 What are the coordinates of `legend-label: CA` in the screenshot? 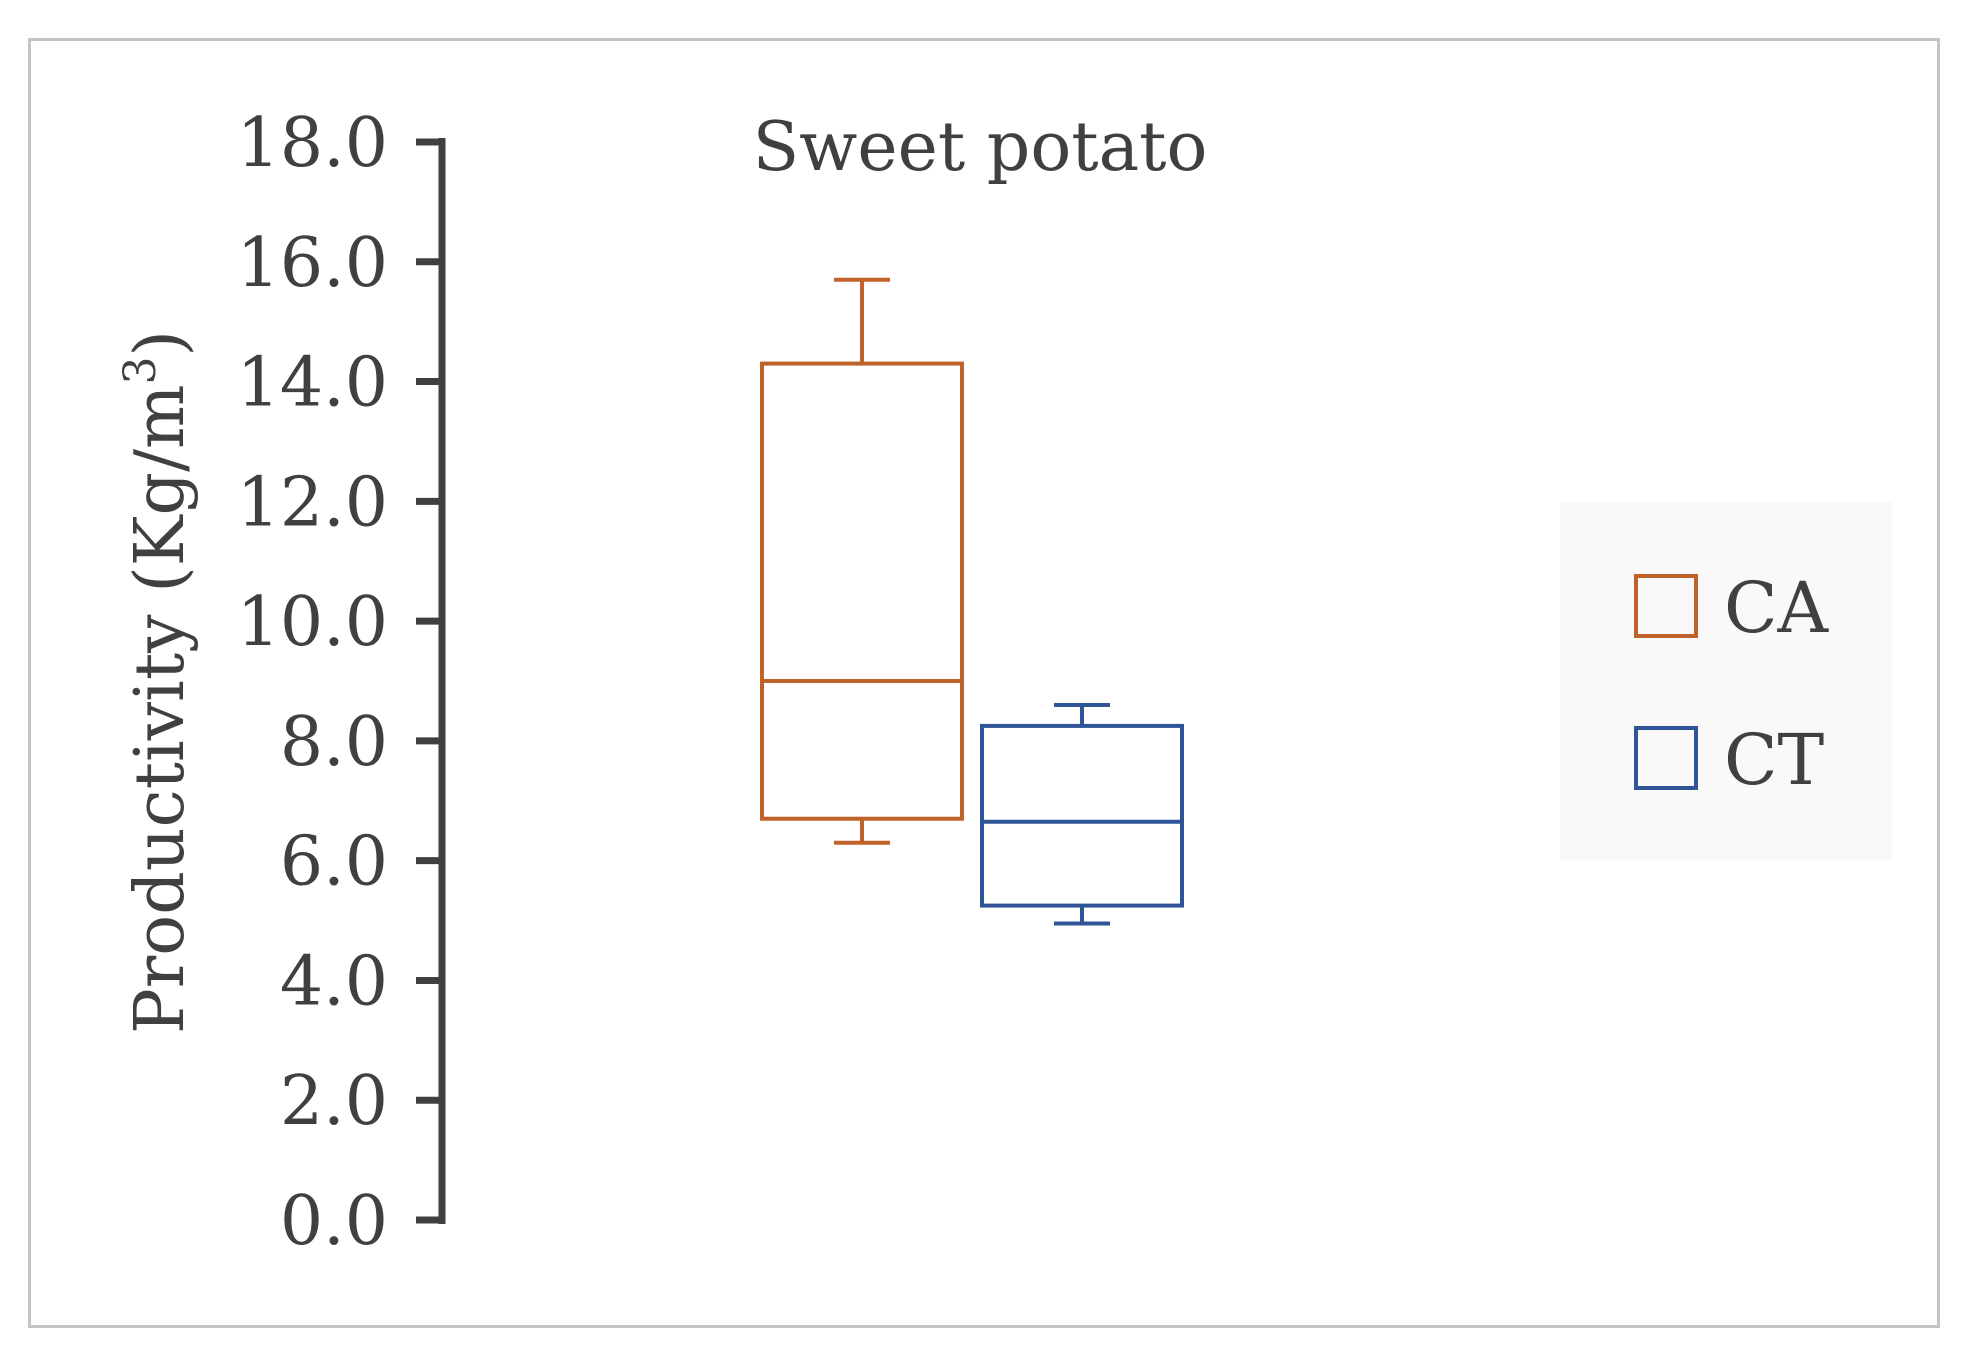 It's located at (1777, 608).